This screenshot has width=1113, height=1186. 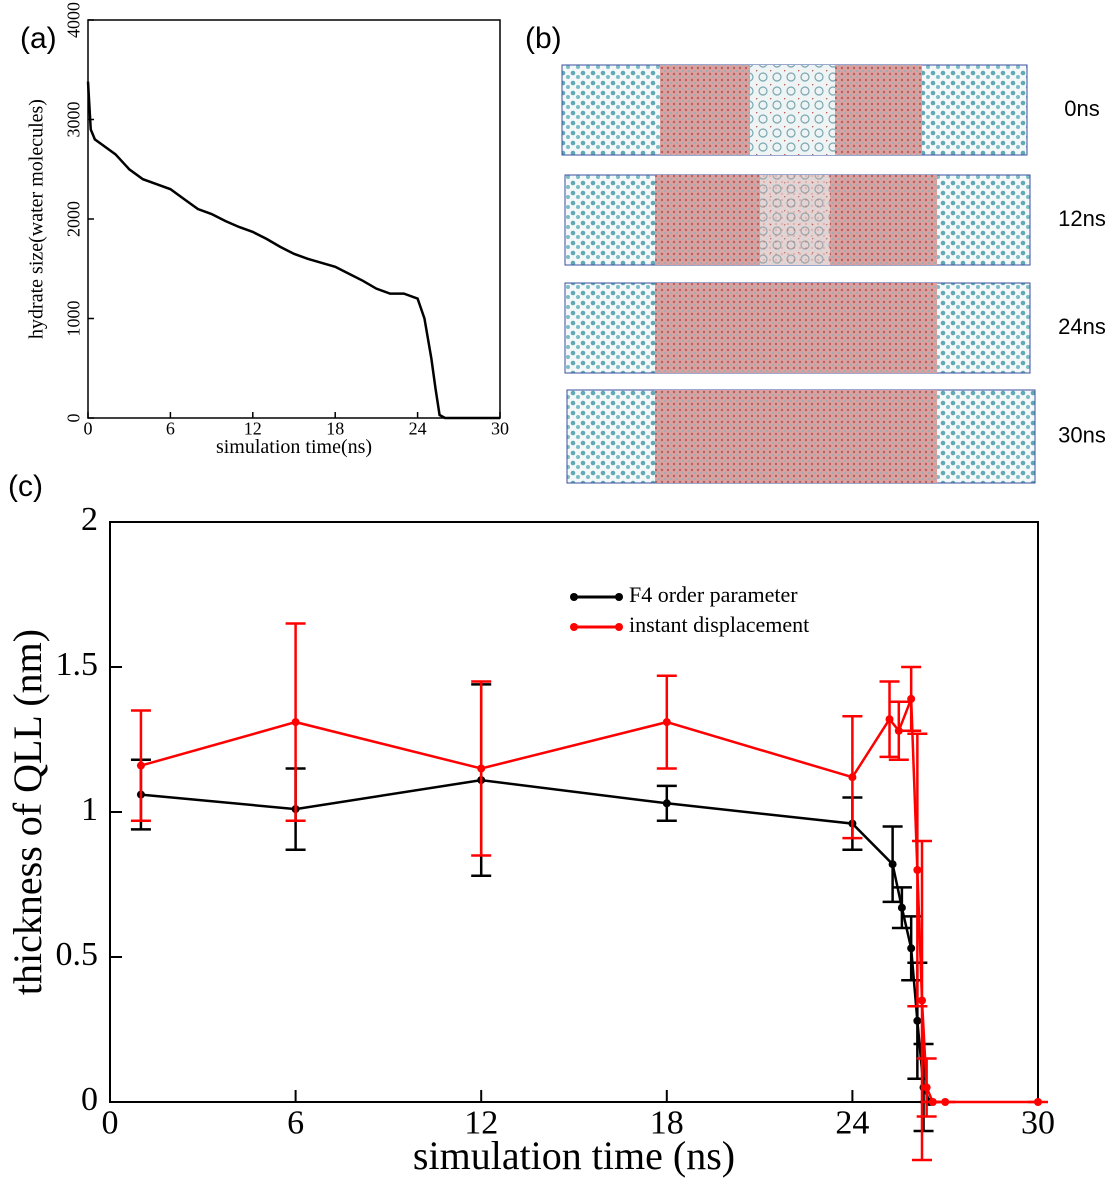 I want to click on snapshot-label: 24ns, so click(x=1082, y=326).